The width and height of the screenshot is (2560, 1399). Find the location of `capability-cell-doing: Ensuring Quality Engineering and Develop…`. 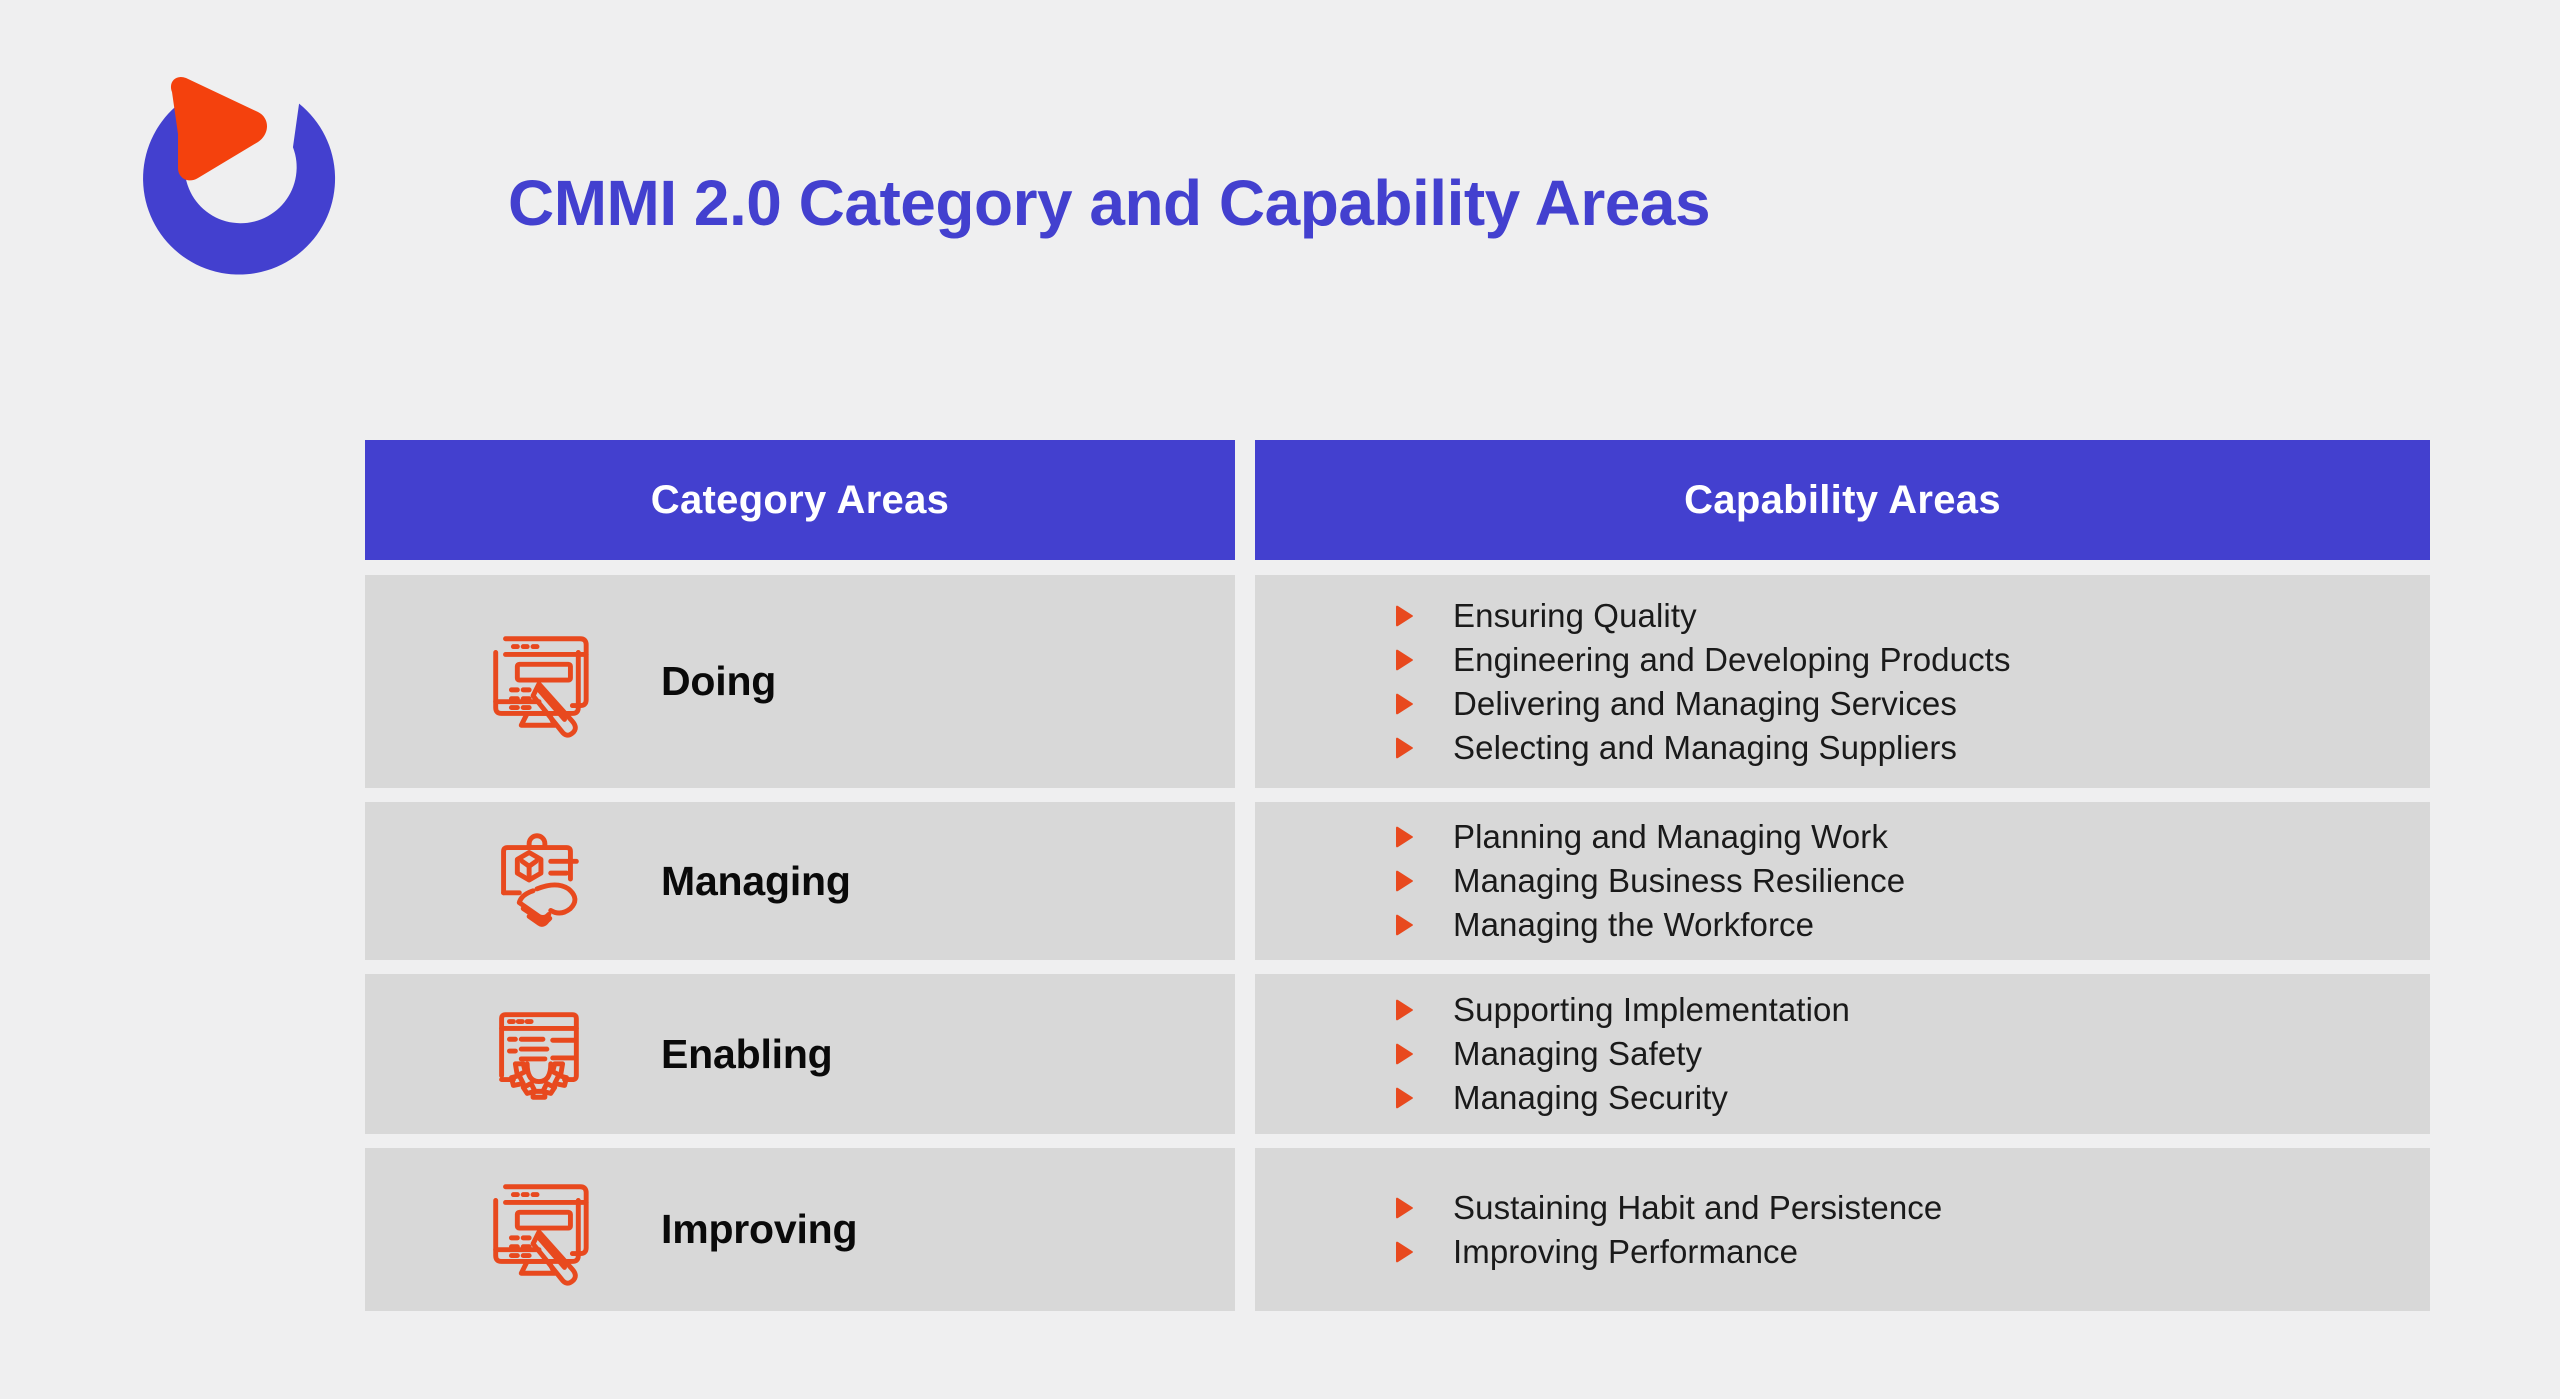

capability-cell-doing: Ensuring Quality Engineering and Develop… is located at coordinates (1842, 681).